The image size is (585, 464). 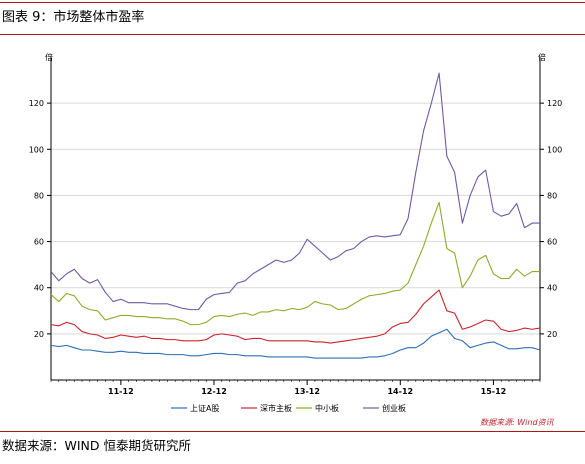 What do you see at coordinates (552, 288) in the screenshot?
I see `right-tick-label-40: 40` at bounding box center [552, 288].